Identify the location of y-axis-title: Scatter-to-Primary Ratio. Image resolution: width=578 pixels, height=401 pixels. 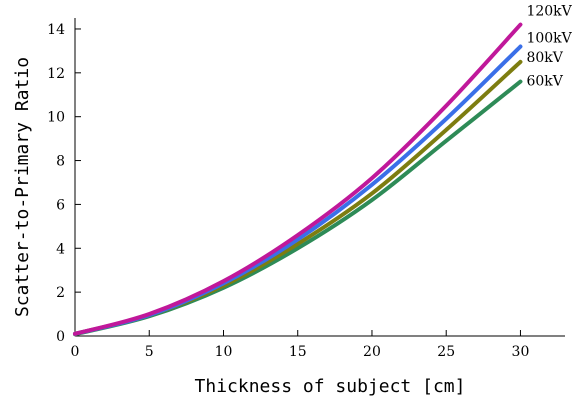
(22, 187).